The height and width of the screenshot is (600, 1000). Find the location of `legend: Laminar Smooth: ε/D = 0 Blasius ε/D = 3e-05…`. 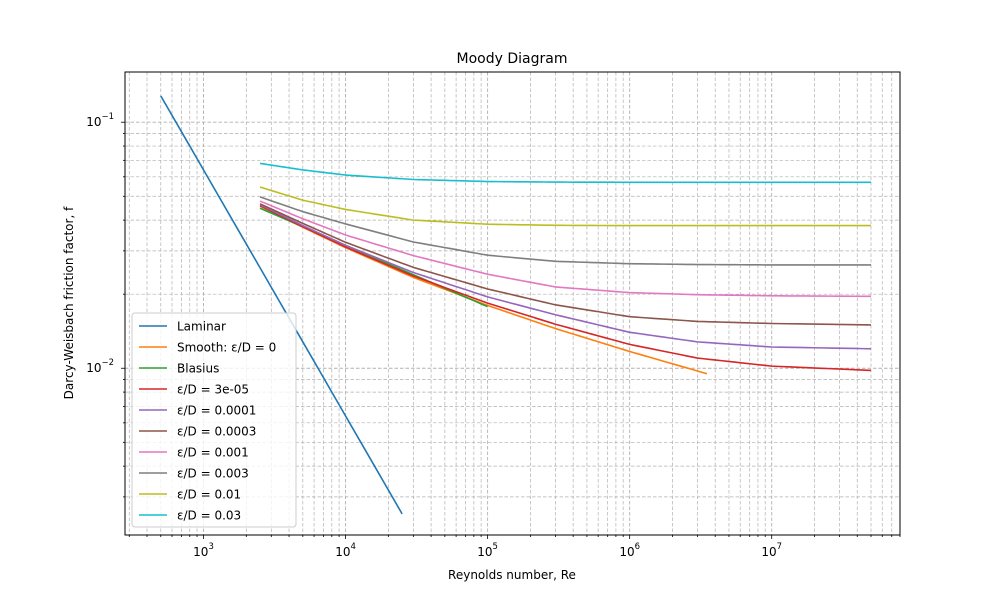

legend: Laminar Smooth: ε/D = 0 Blasius ε/D = 3e-05… is located at coordinates (214, 420).